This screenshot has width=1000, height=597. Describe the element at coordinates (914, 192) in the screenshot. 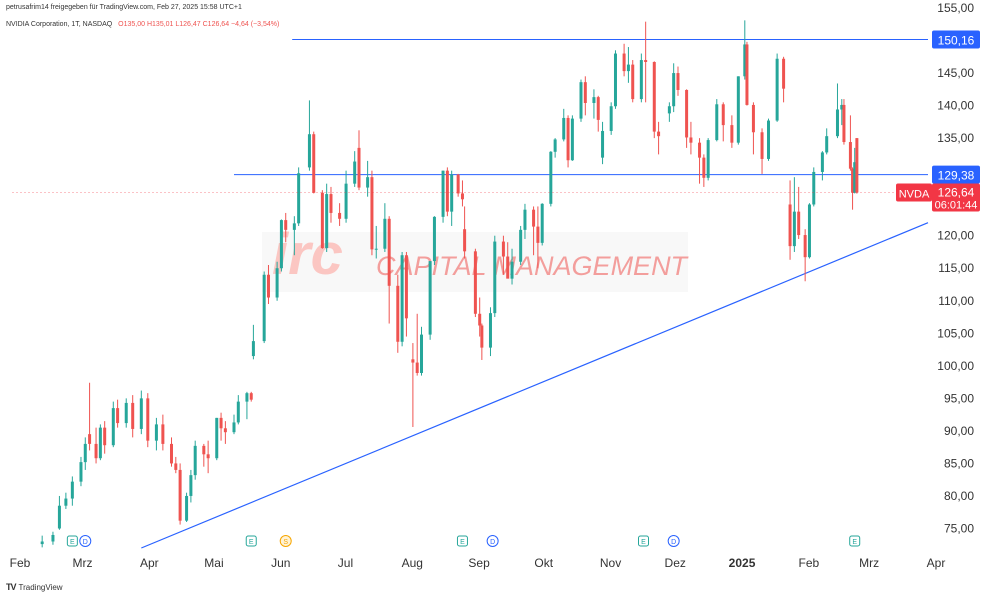

I see `ticker-tag` at that location.